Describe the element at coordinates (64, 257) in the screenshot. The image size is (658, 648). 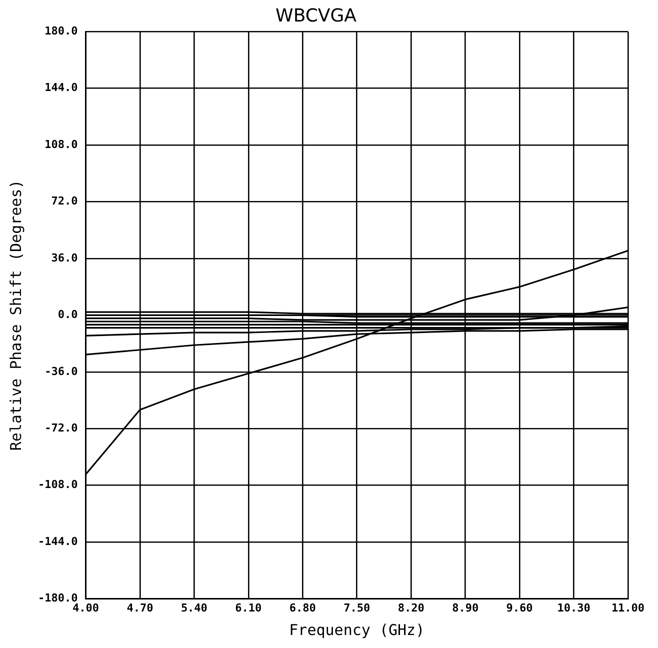
I see `y-tick-label: 36.0` at that location.